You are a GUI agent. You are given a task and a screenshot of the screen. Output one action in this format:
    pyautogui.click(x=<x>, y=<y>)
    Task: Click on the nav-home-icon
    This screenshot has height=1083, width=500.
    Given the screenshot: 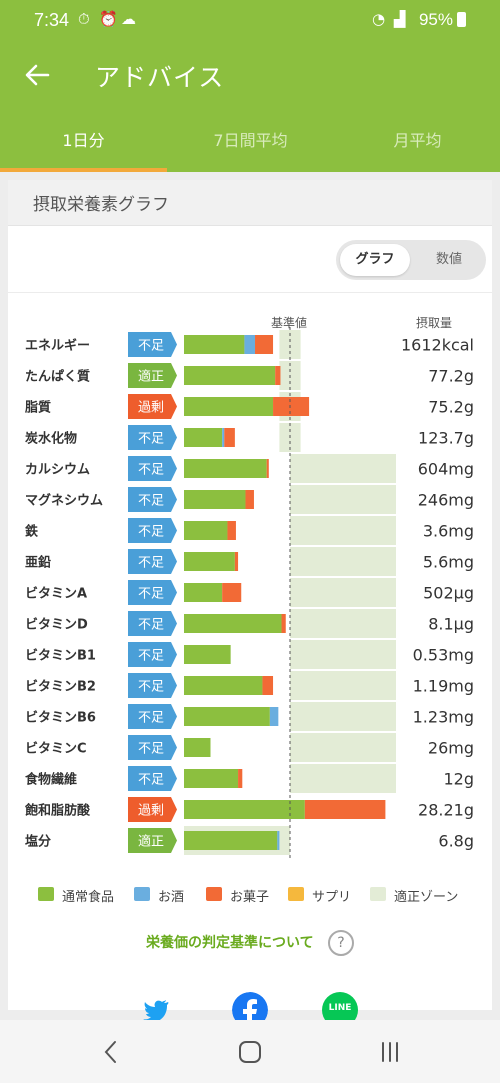 What is the action you would take?
    pyautogui.click(x=250, y=1052)
    